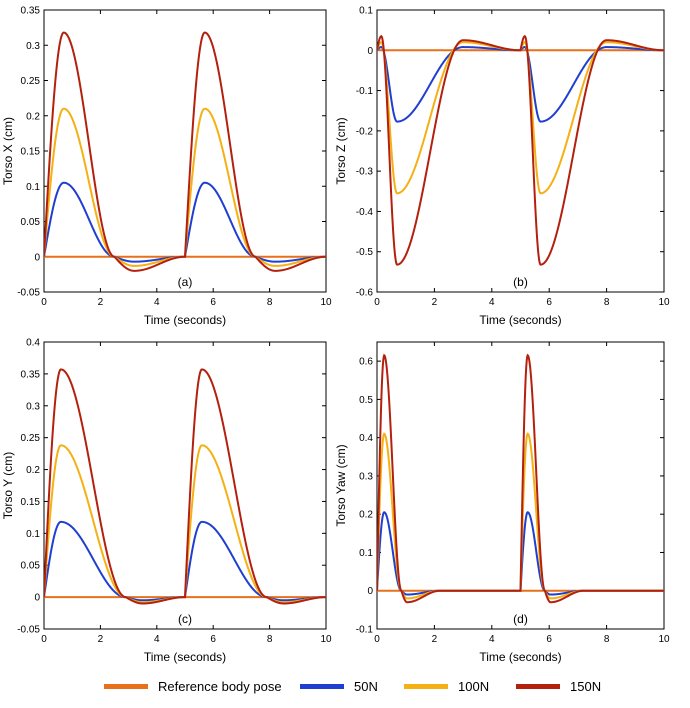  What do you see at coordinates (365, 293) in the screenshot?
I see `y-tick-label: -0.6` at bounding box center [365, 293].